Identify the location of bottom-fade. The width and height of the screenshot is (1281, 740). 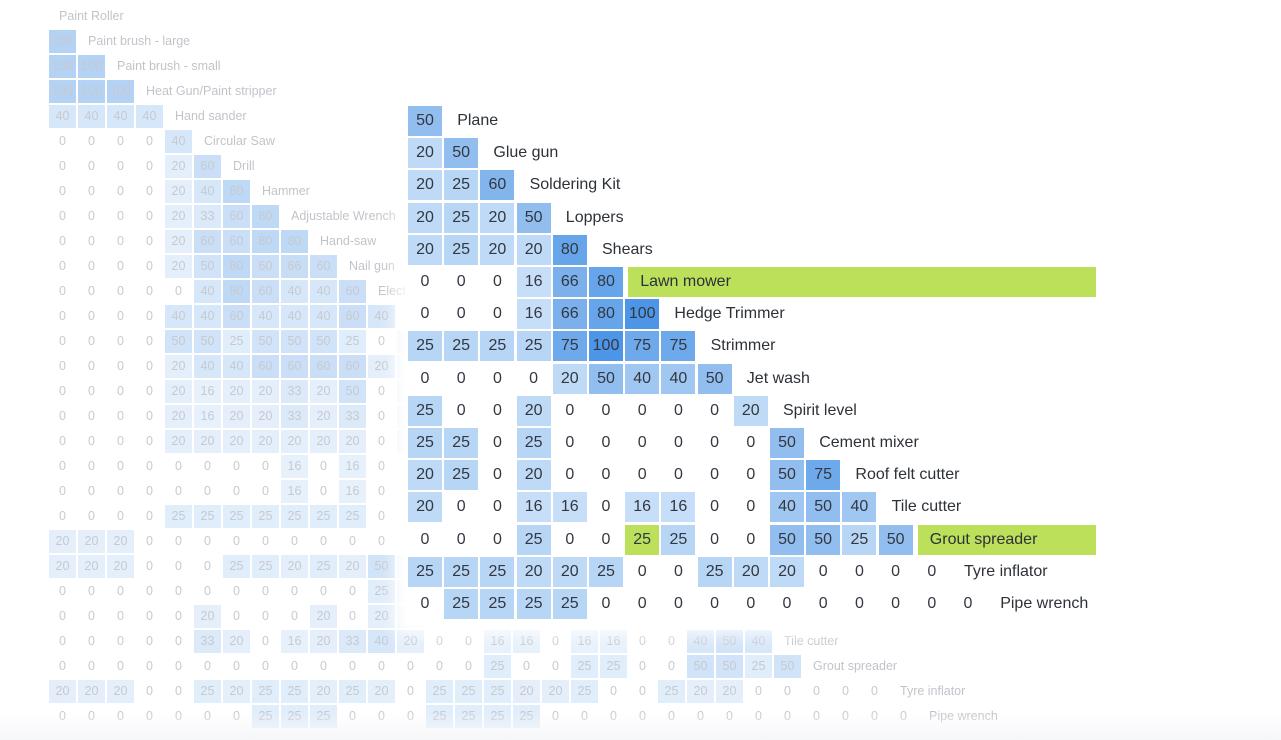
(640, 726).